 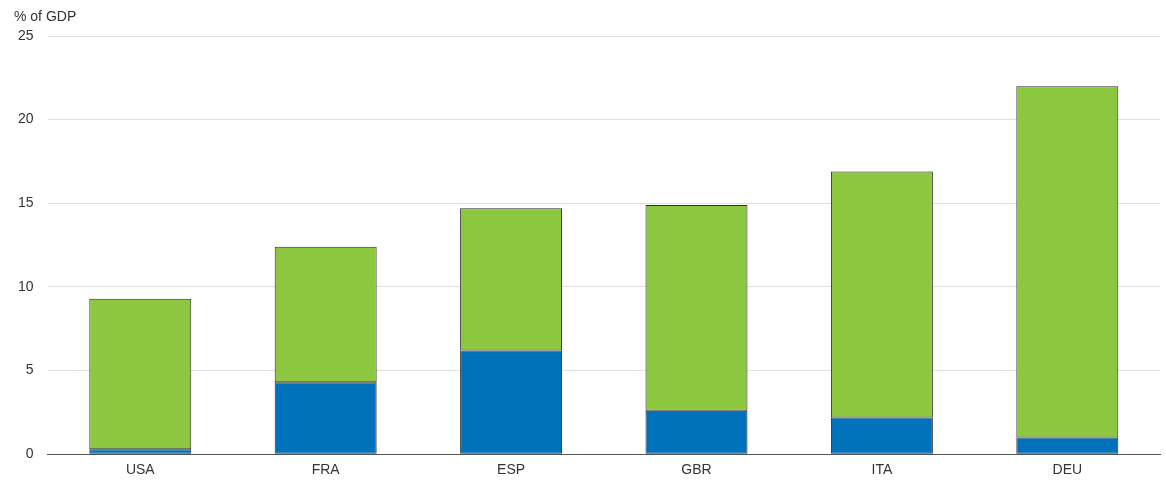 I want to click on y-tick-label: 15, so click(x=25, y=202).